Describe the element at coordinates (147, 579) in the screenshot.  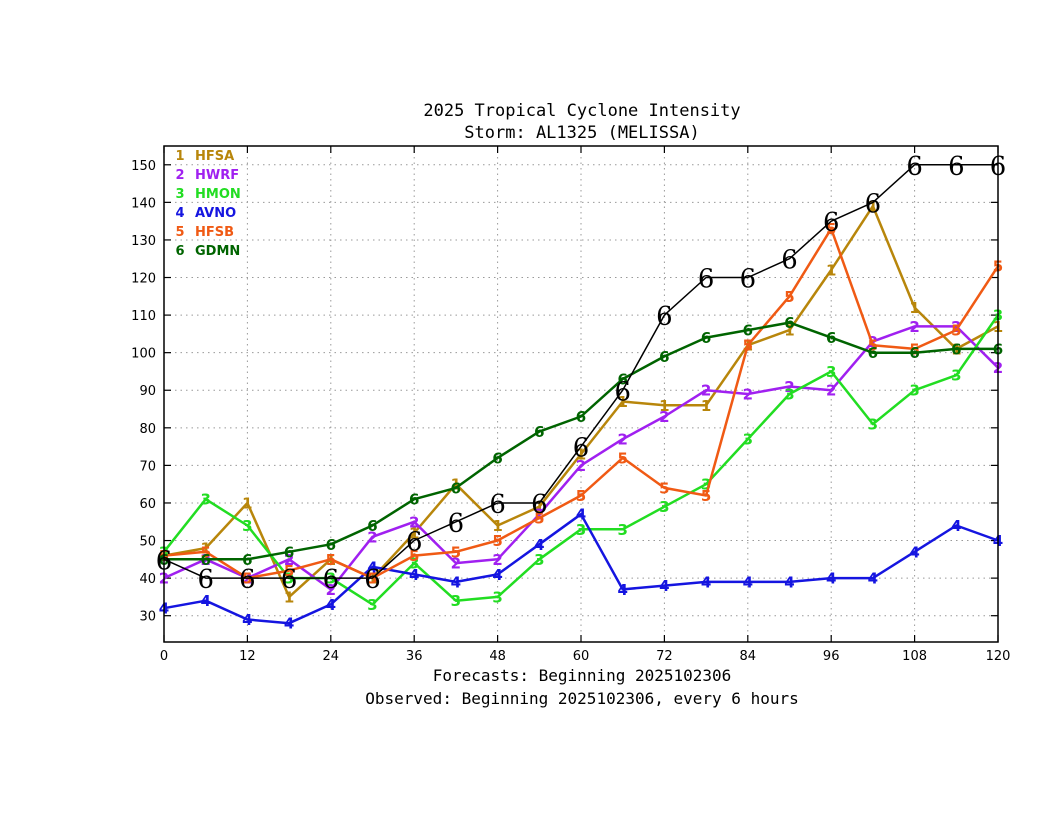
I see `y-tick-label: 40` at that location.